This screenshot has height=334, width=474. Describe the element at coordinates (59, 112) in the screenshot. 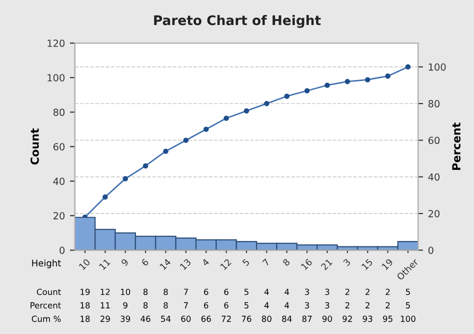

I see `y-tick-label: 80` at that location.